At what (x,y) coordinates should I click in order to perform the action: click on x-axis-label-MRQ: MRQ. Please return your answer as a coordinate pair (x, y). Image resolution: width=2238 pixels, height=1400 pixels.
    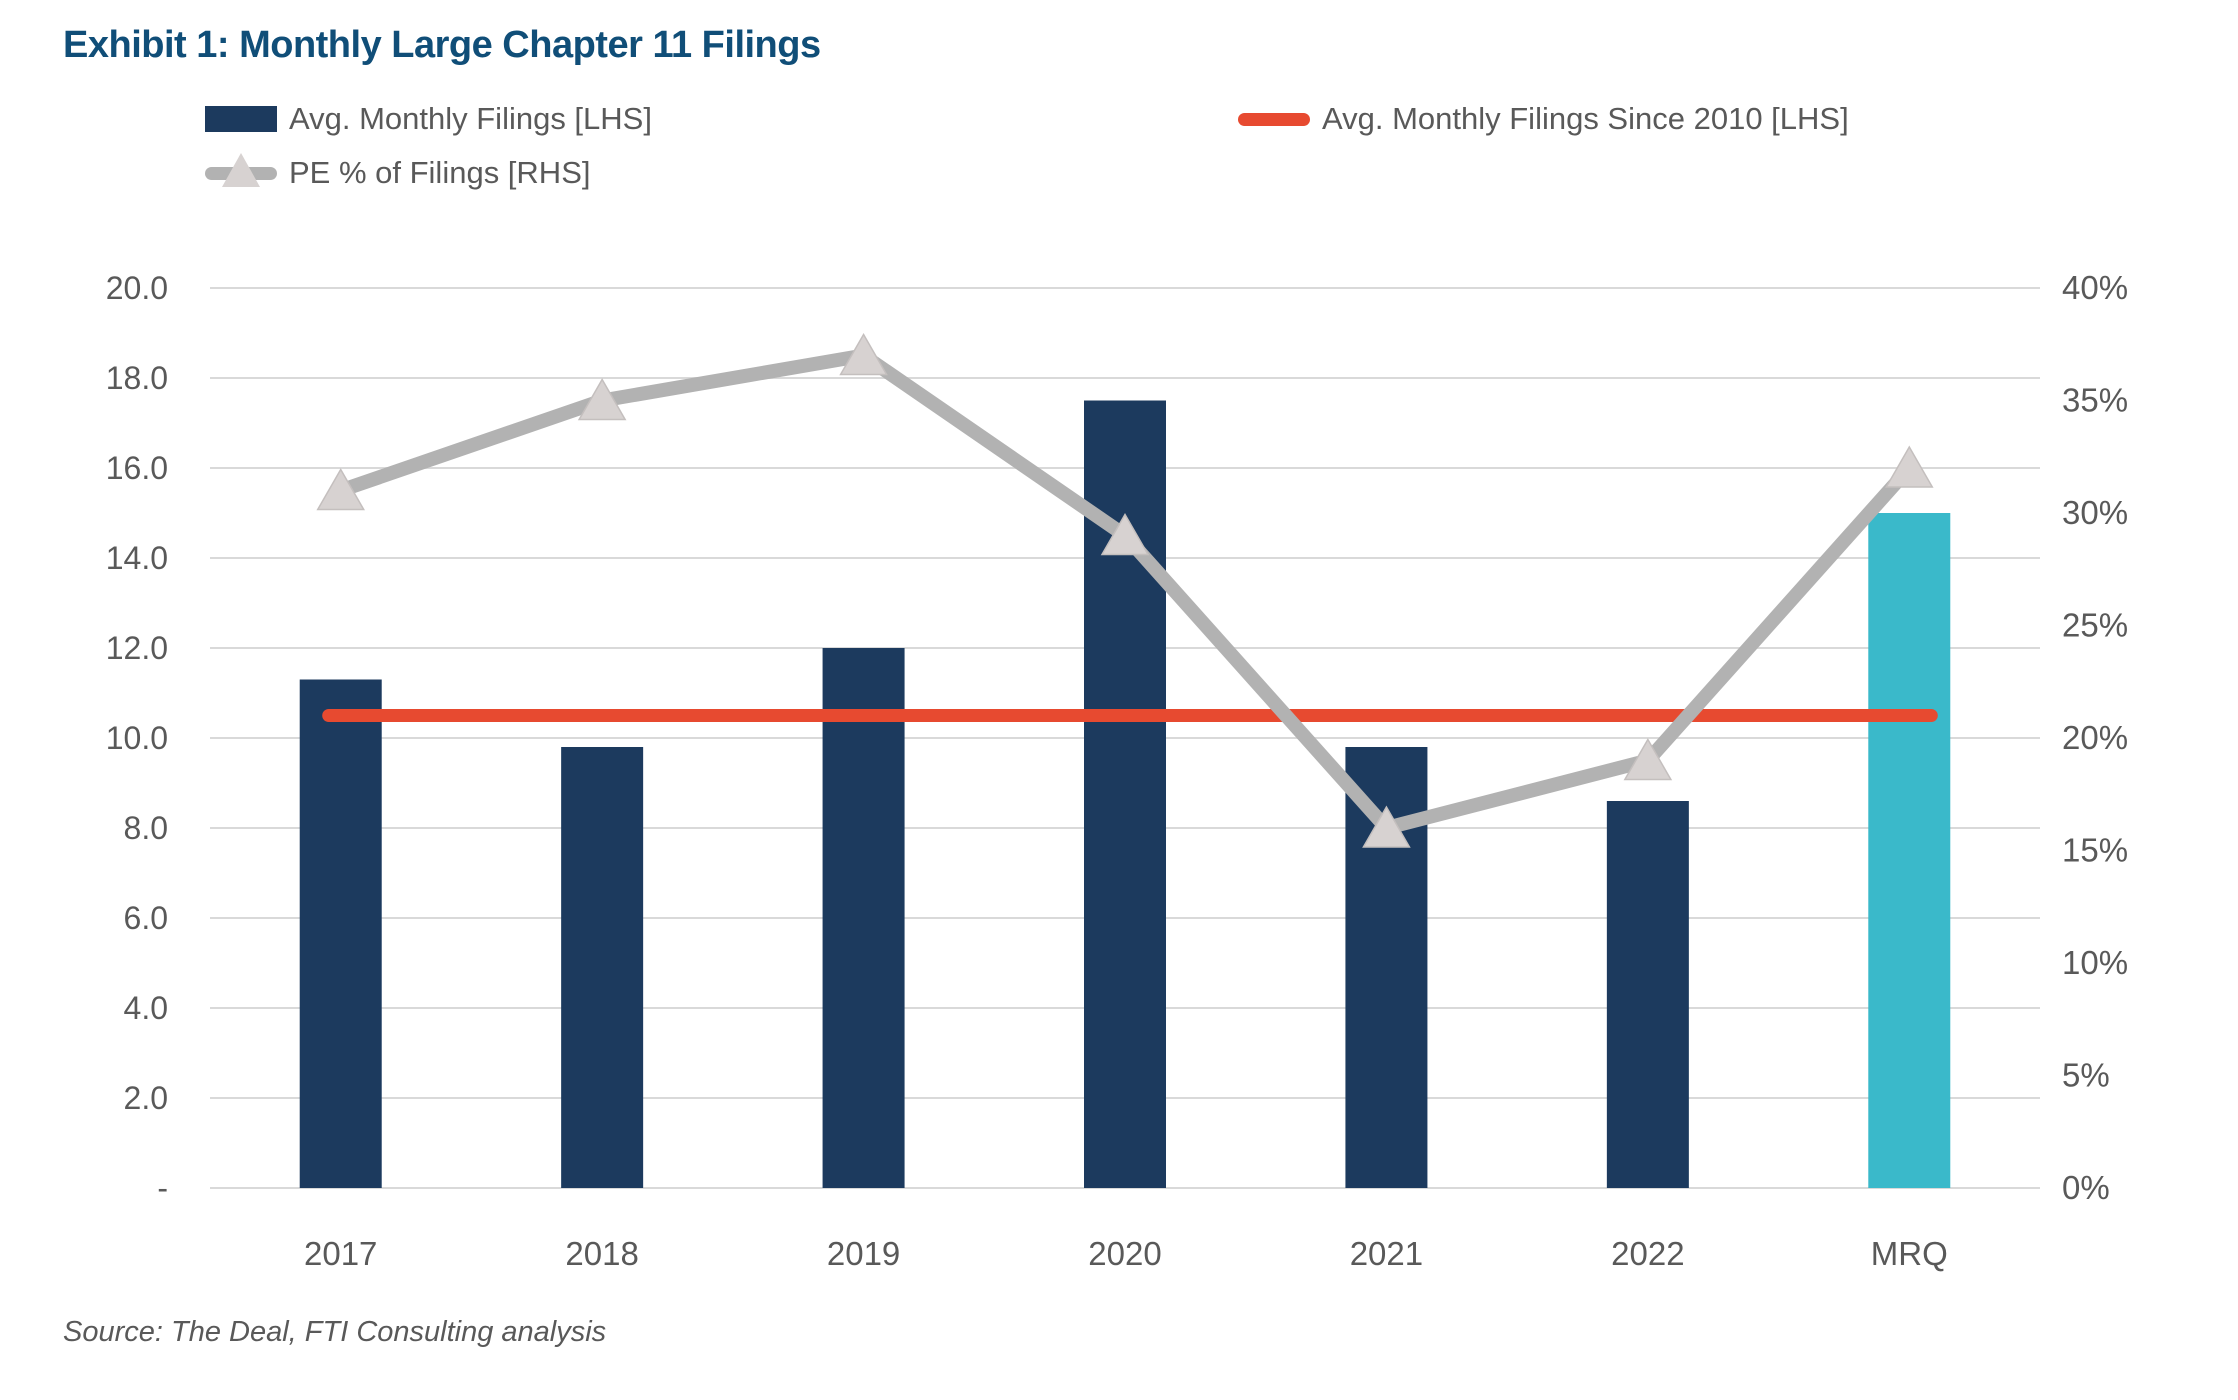
    Looking at the image, I should click on (1909, 1253).